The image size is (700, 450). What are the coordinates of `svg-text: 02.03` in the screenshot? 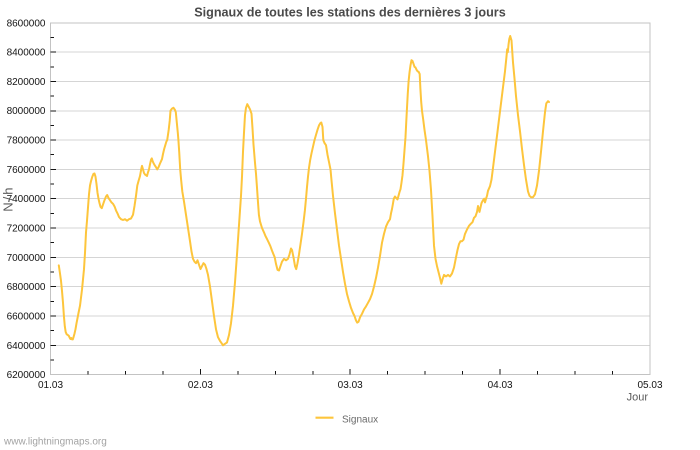 It's located at (200, 385).